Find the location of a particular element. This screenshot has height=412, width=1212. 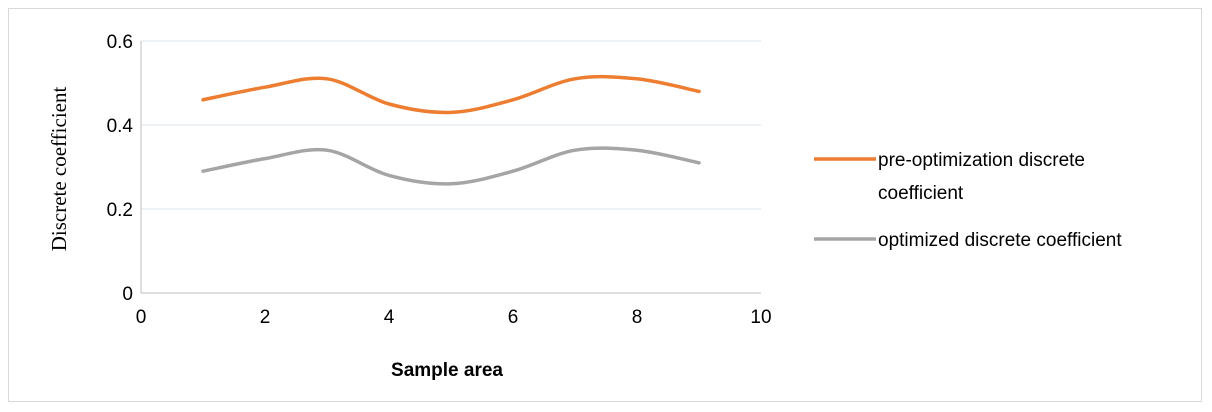

x-tick-label: 6 is located at coordinates (513, 317).